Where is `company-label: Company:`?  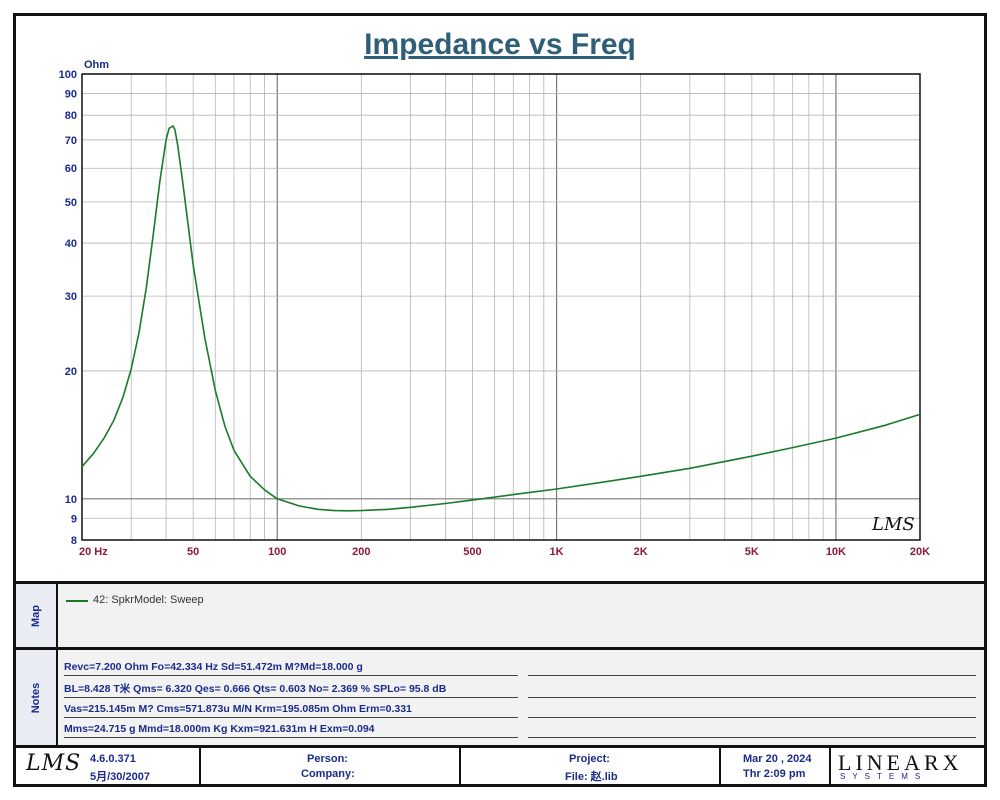
company-label: Company: is located at coordinates (328, 774).